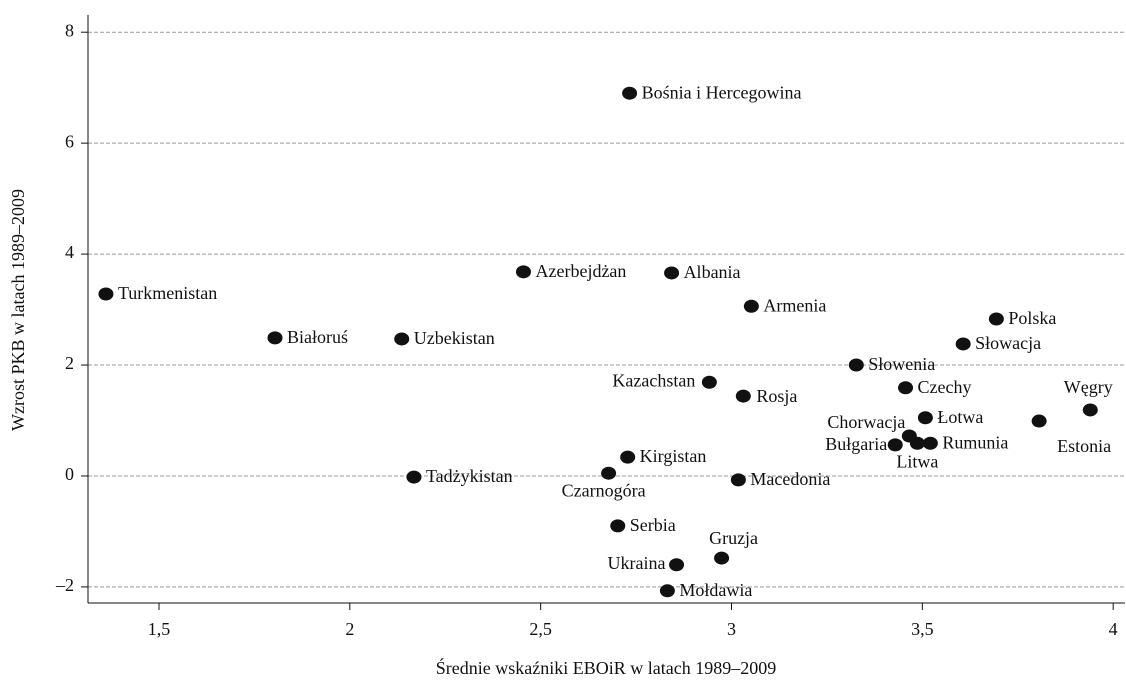  What do you see at coordinates (469, 476) in the screenshot?
I see `point-label: Tadżykistan` at bounding box center [469, 476].